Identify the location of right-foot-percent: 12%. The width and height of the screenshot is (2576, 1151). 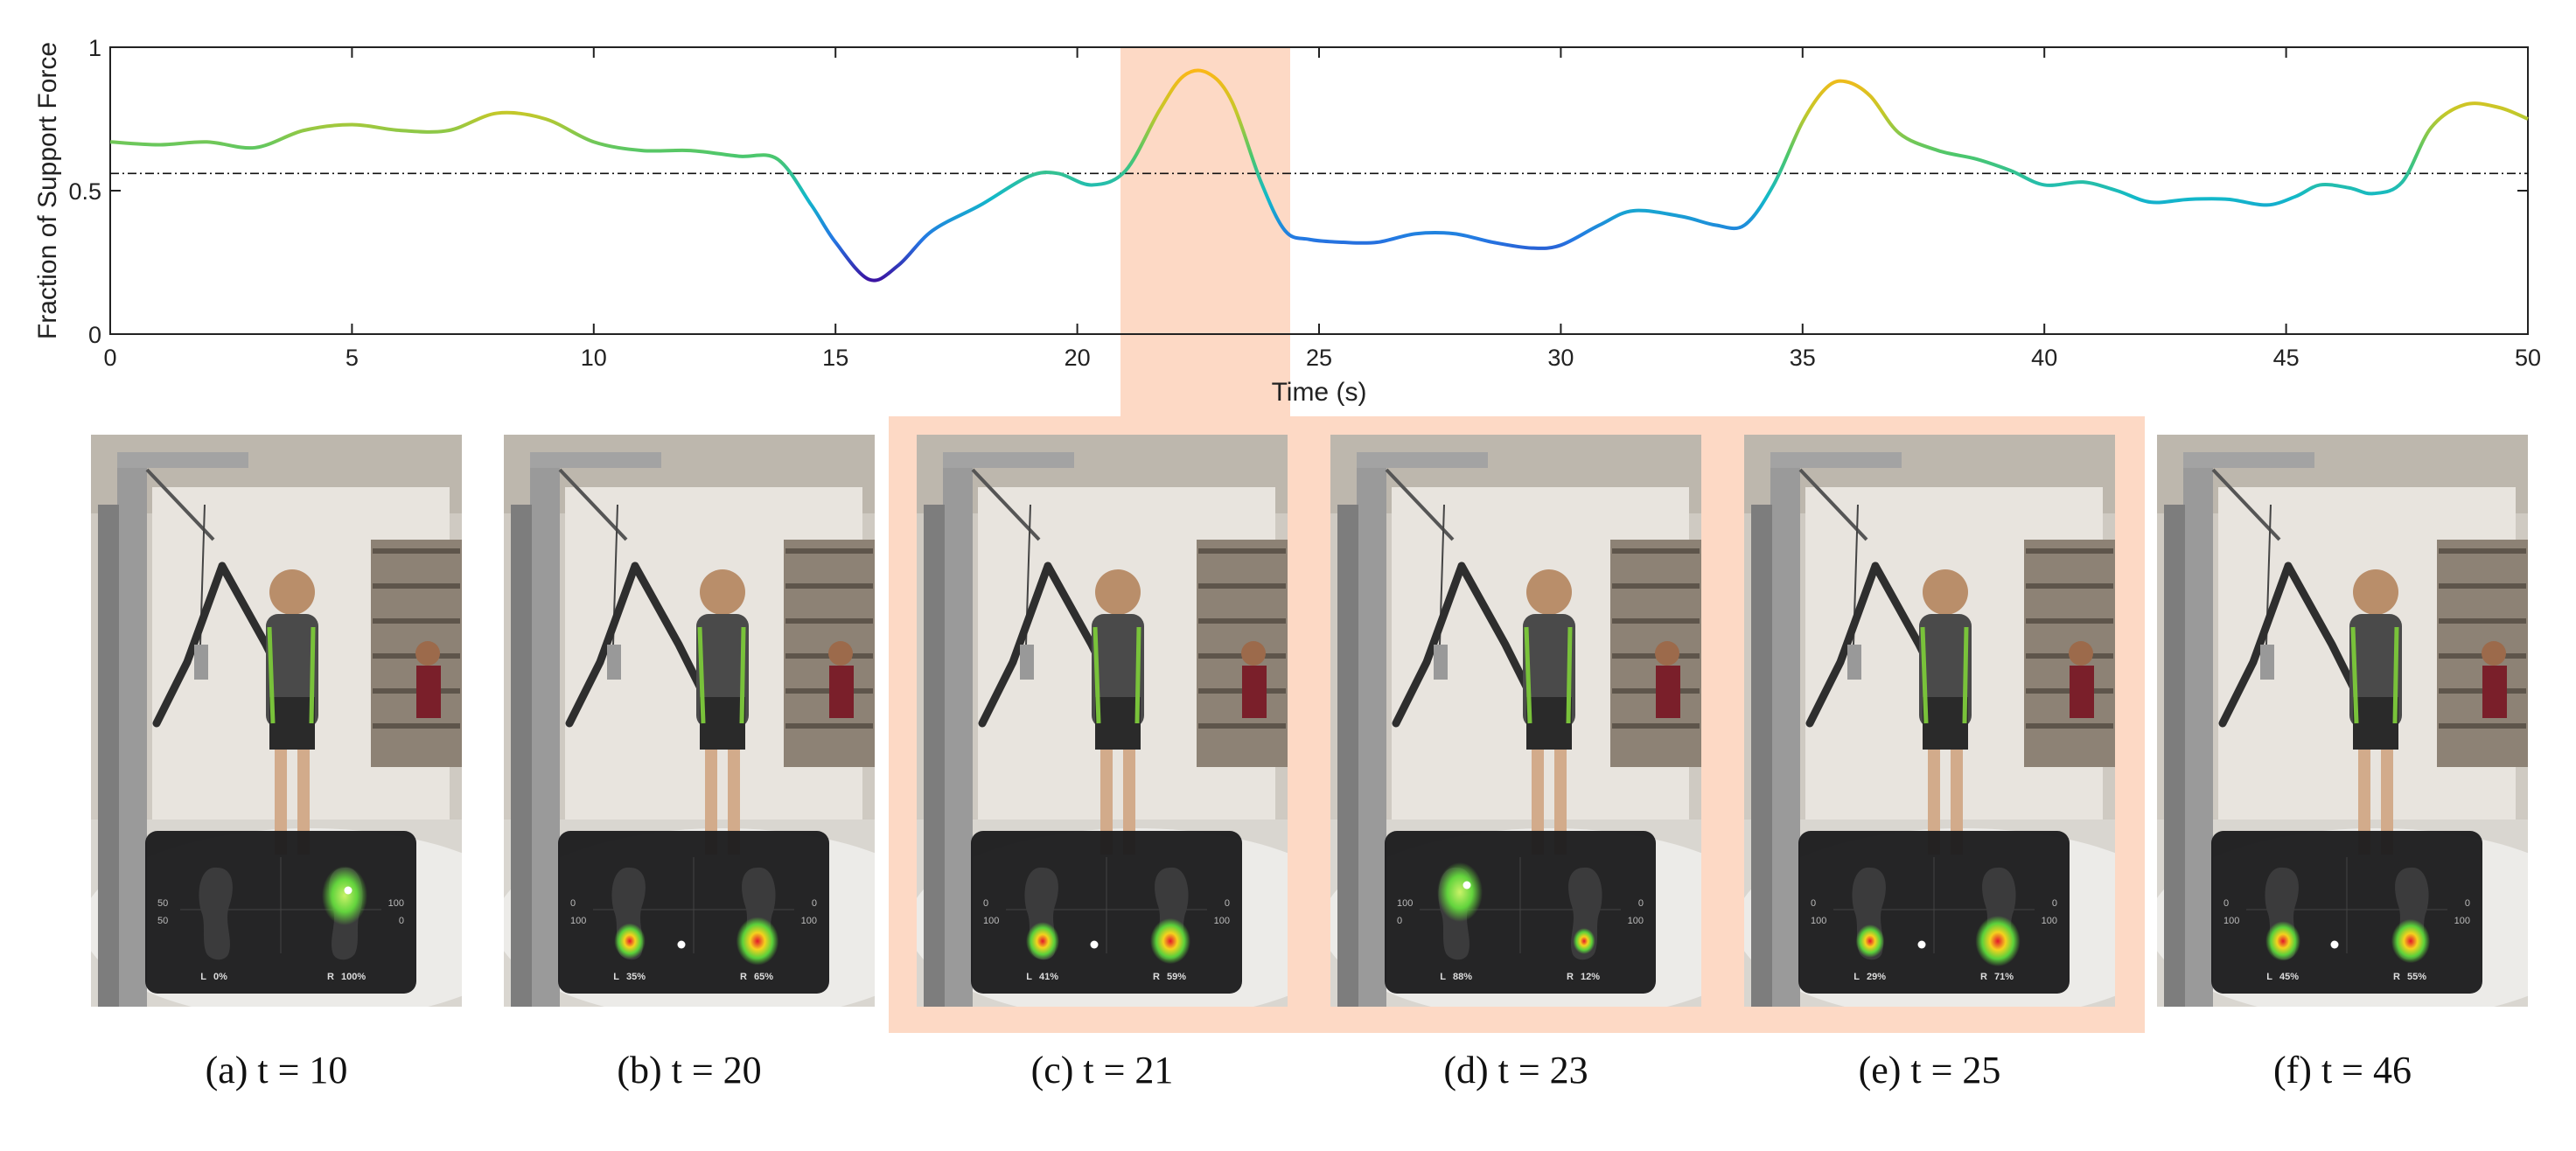
(1590, 977).